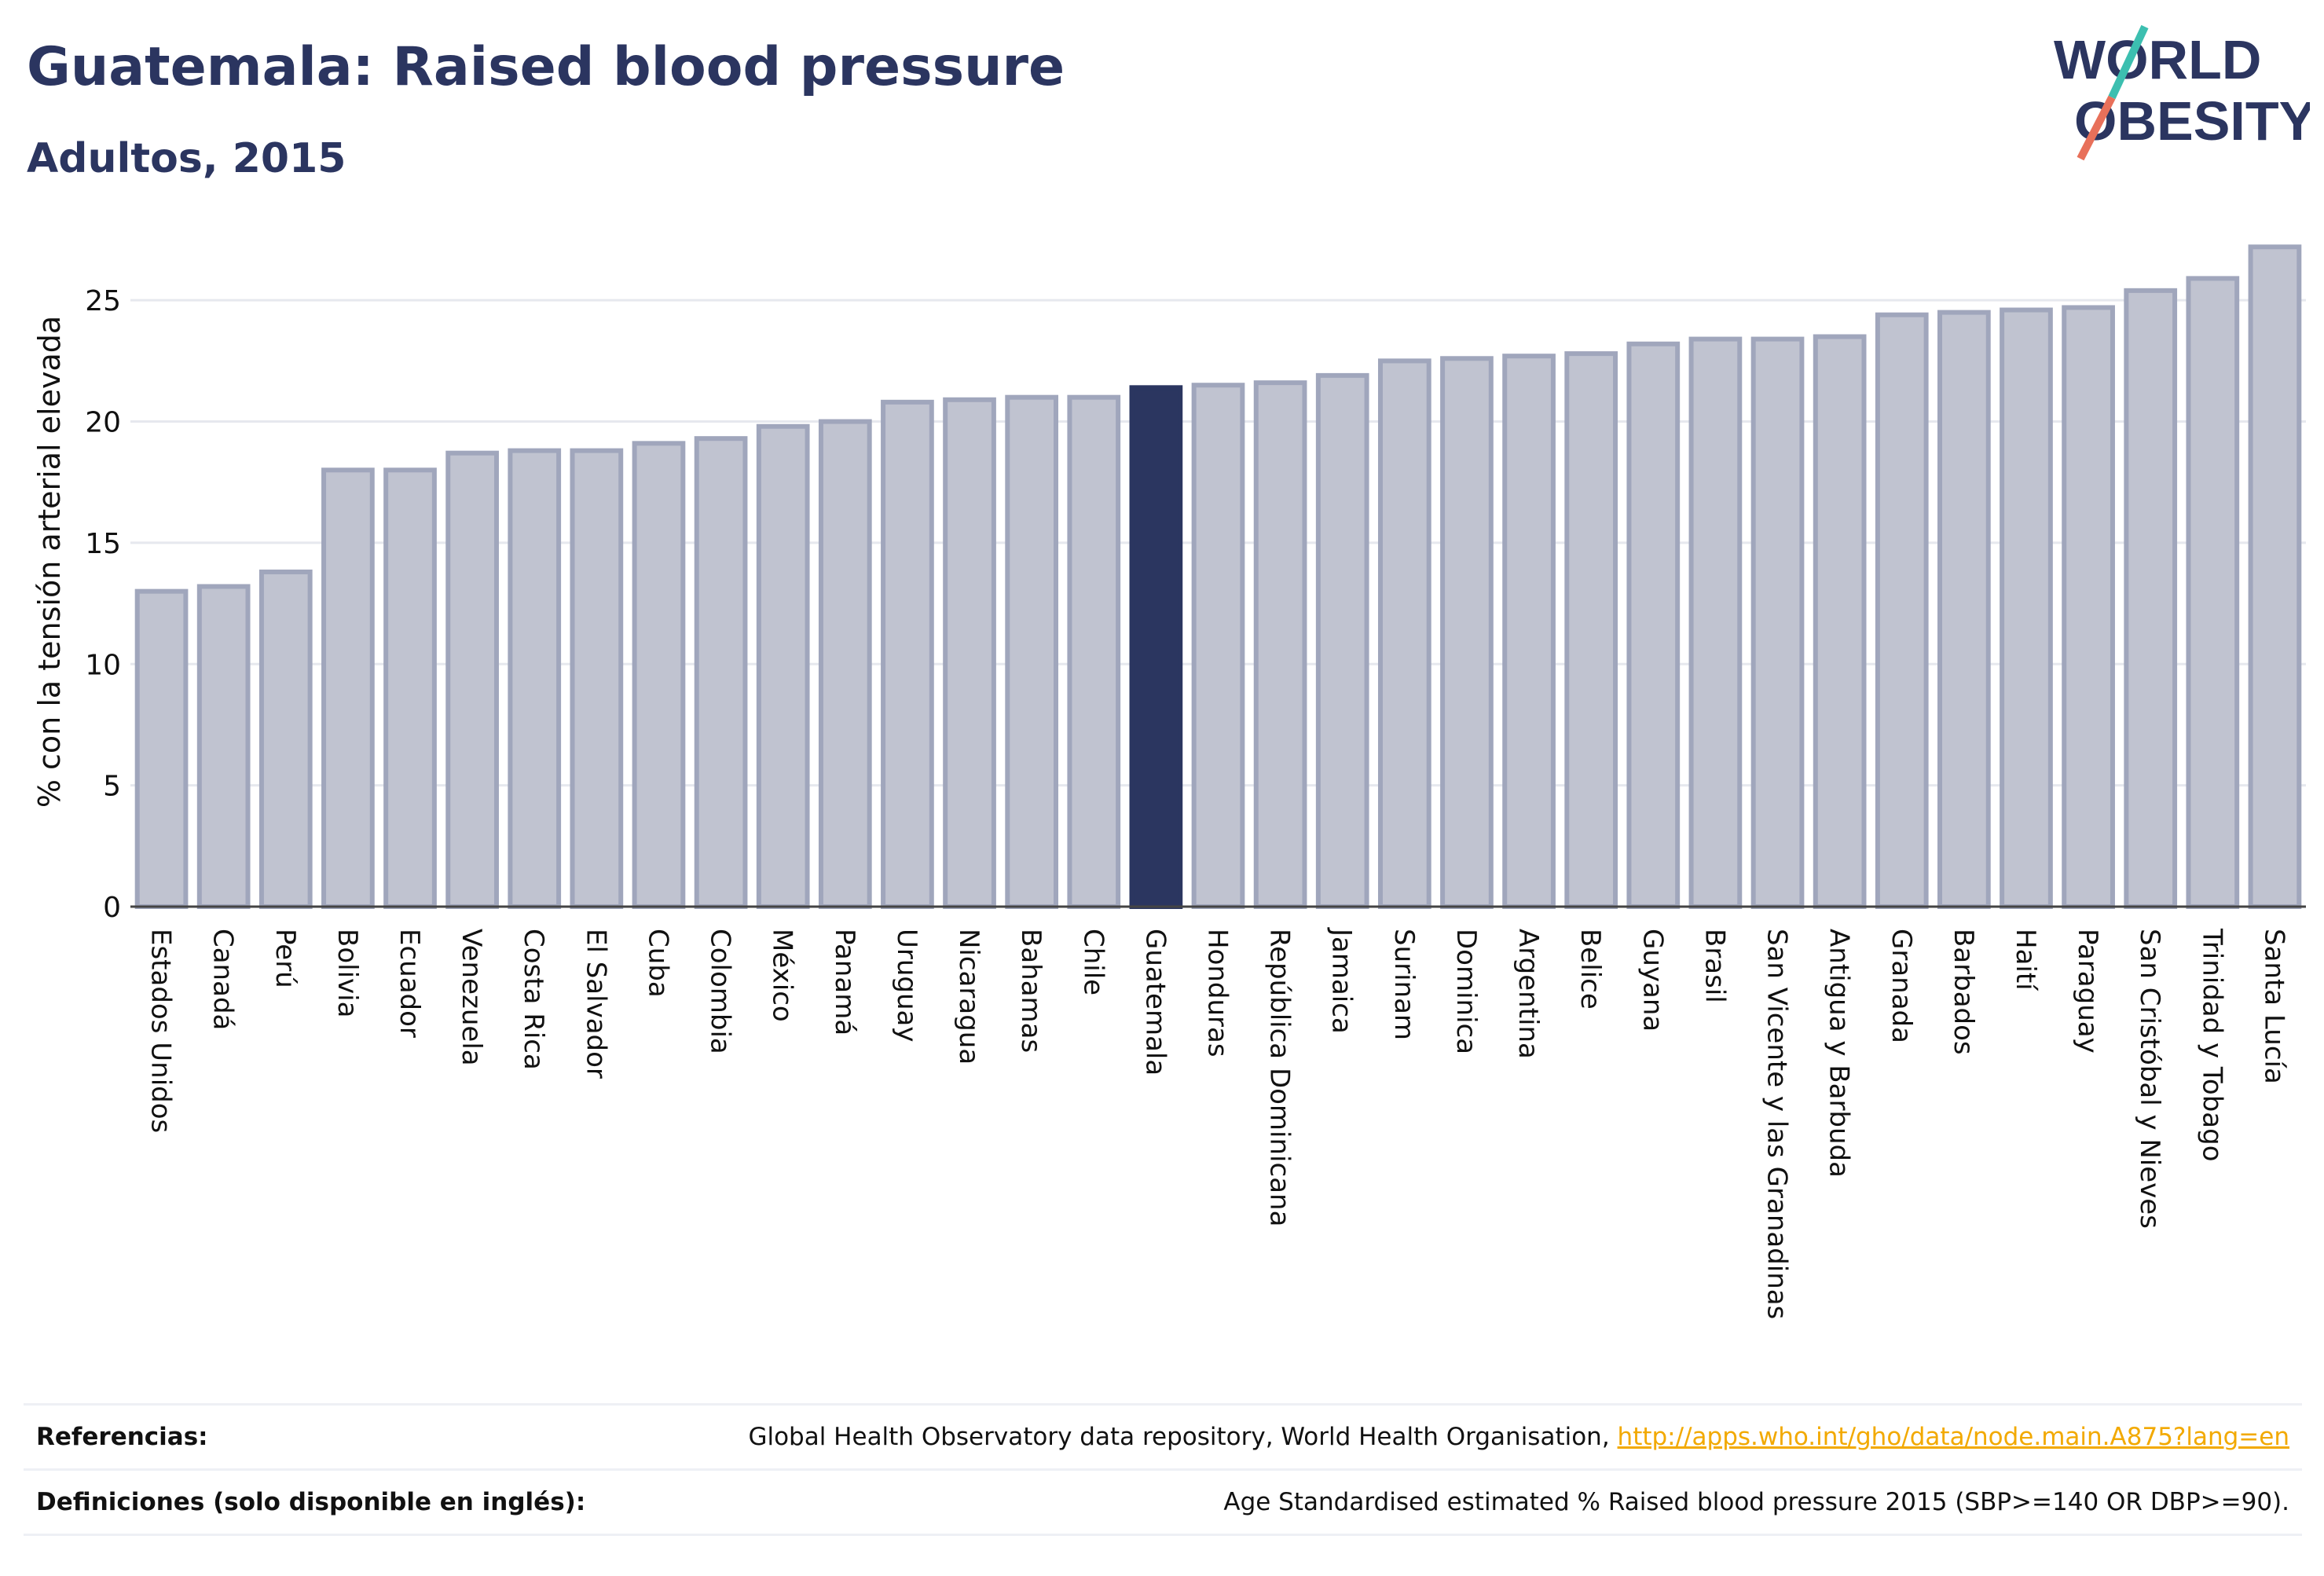  Describe the element at coordinates (49, 562) in the screenshot. I see `y-axis-label: % con la tensión arterial elevada` at that location.